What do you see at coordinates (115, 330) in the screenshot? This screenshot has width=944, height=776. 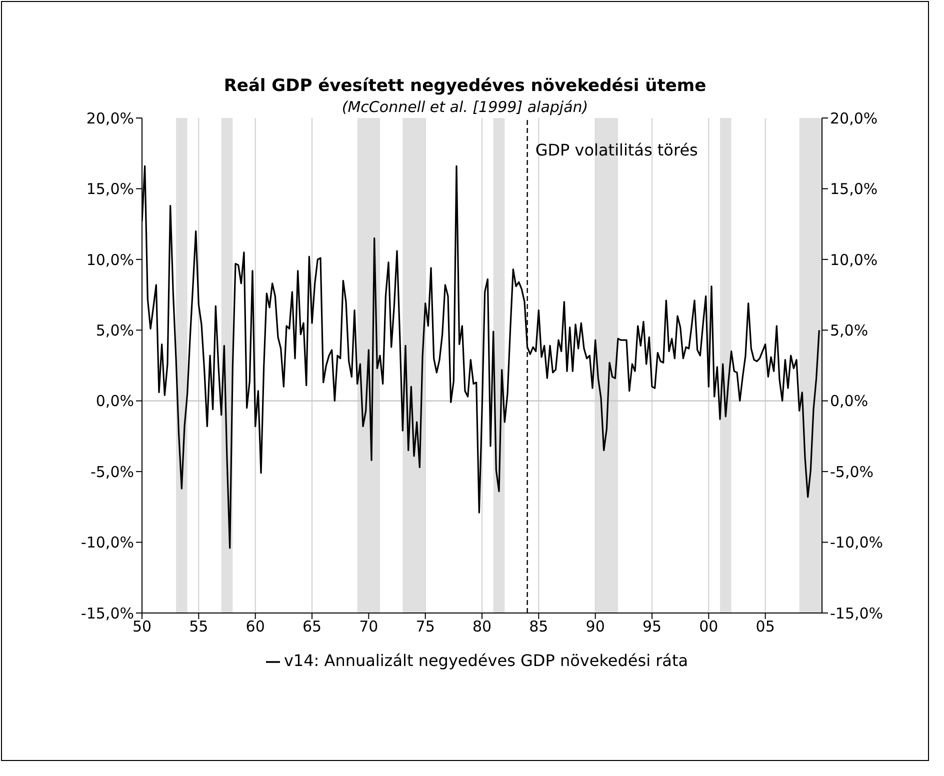 I see `y-tick-label: 5,0%` at bounding box center [115, 330].